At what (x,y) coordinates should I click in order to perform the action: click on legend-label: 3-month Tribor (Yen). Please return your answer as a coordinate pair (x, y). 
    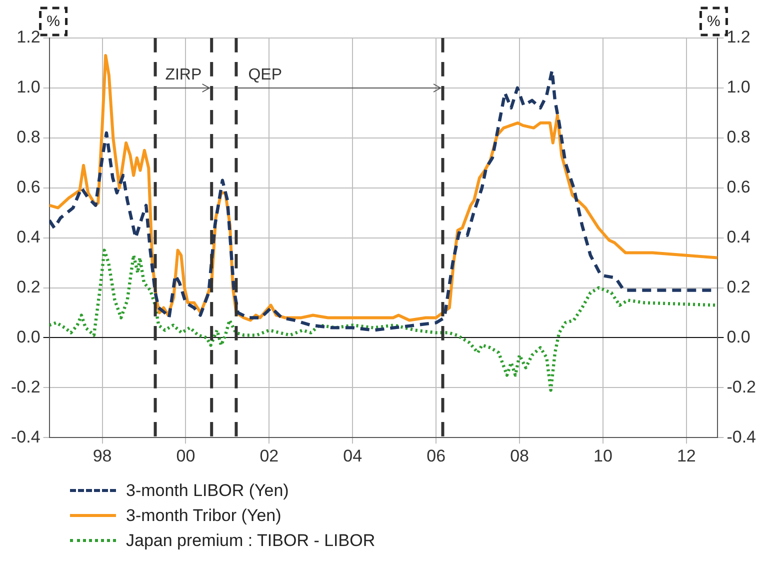
    Looking at the image, I should click on (204, 516).